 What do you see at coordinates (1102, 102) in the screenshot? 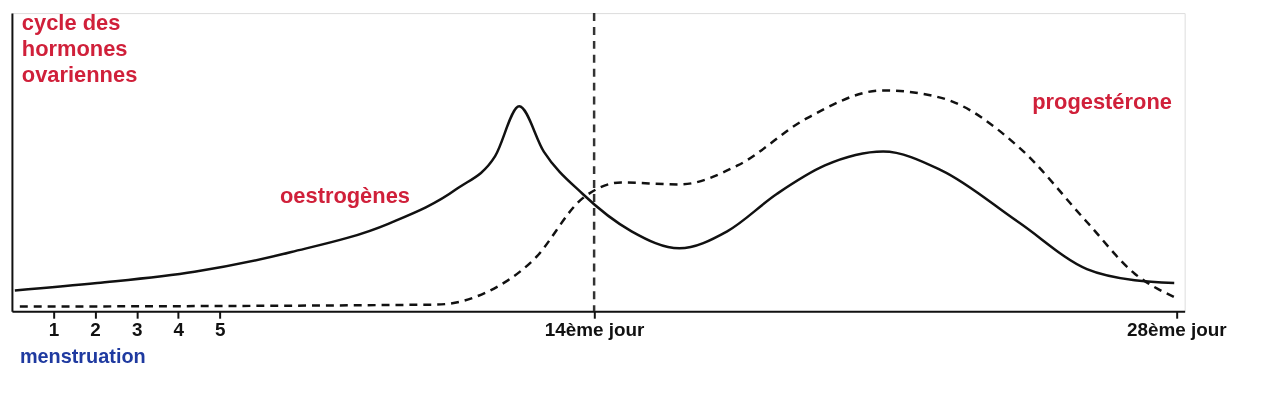
I see `series-label: progestérone` at bounding box center [1102, 102].